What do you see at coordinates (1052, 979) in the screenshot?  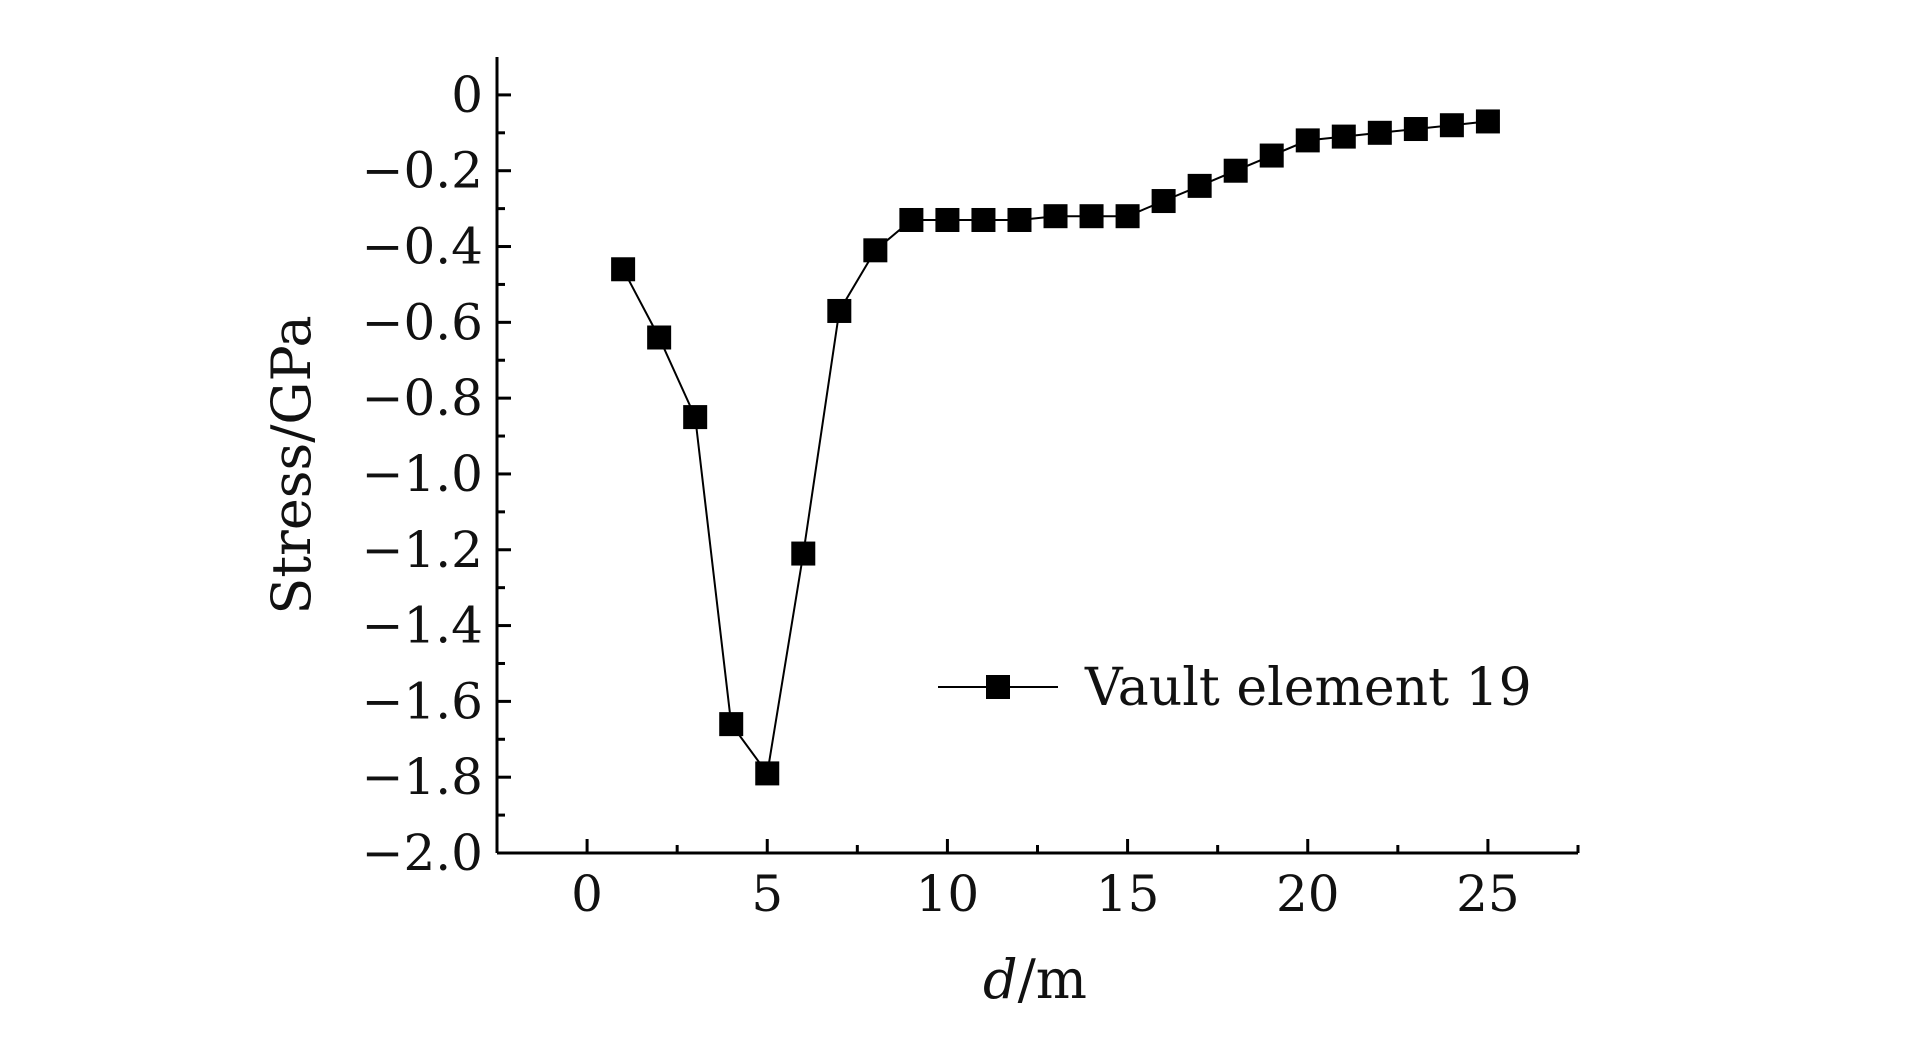 I see `x-axis-title-unit: /m` at bounding box center [1052, 979].